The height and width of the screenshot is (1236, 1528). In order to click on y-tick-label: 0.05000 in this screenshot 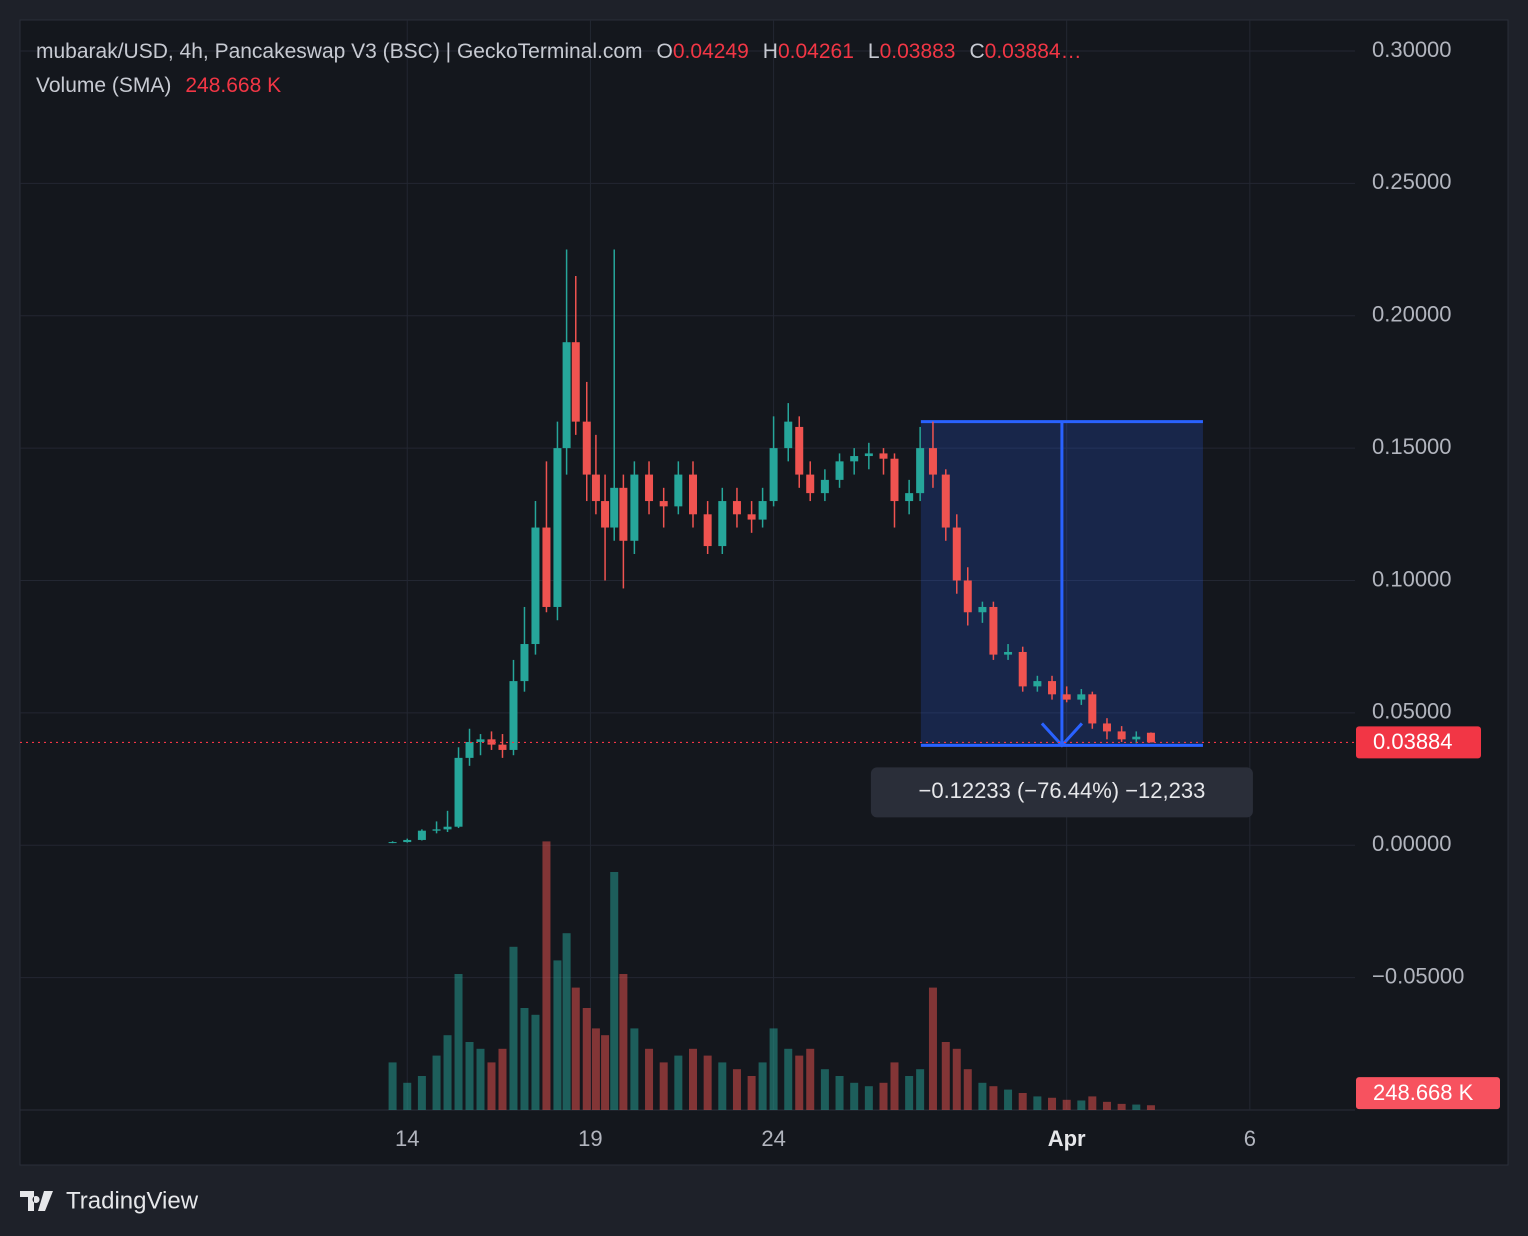, I will do `click(1412, 711)`.